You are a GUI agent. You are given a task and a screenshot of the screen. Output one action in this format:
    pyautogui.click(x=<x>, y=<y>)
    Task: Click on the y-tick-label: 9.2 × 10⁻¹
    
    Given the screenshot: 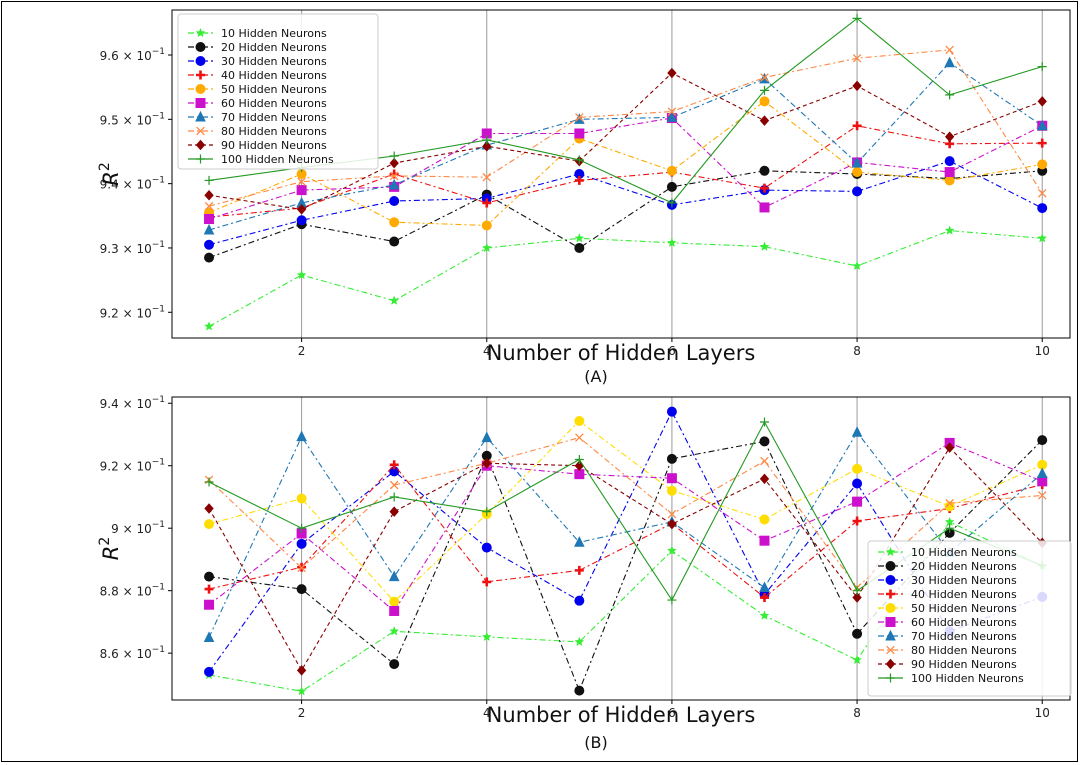 What is the action you would take?
    pyautogui.click(x=132, y=312)
    